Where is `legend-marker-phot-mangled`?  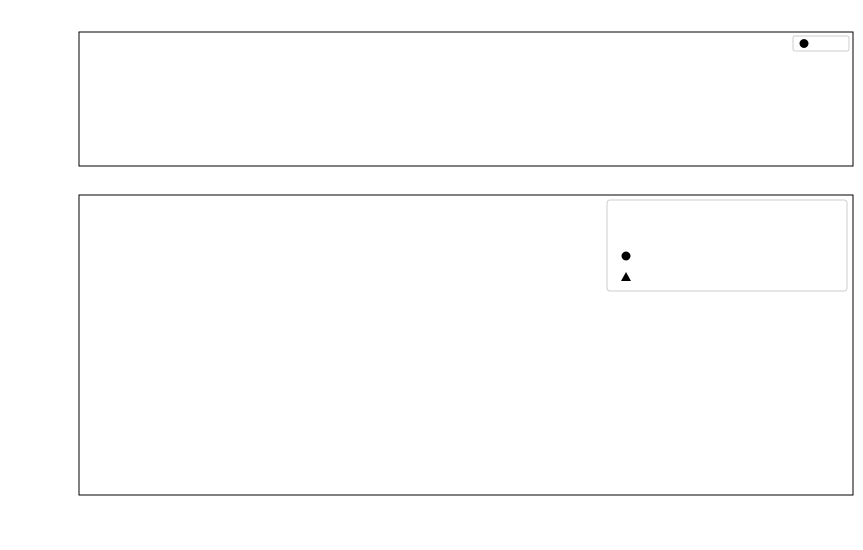
legend-marker-phot-mangled is located at coordinates (626, 276).